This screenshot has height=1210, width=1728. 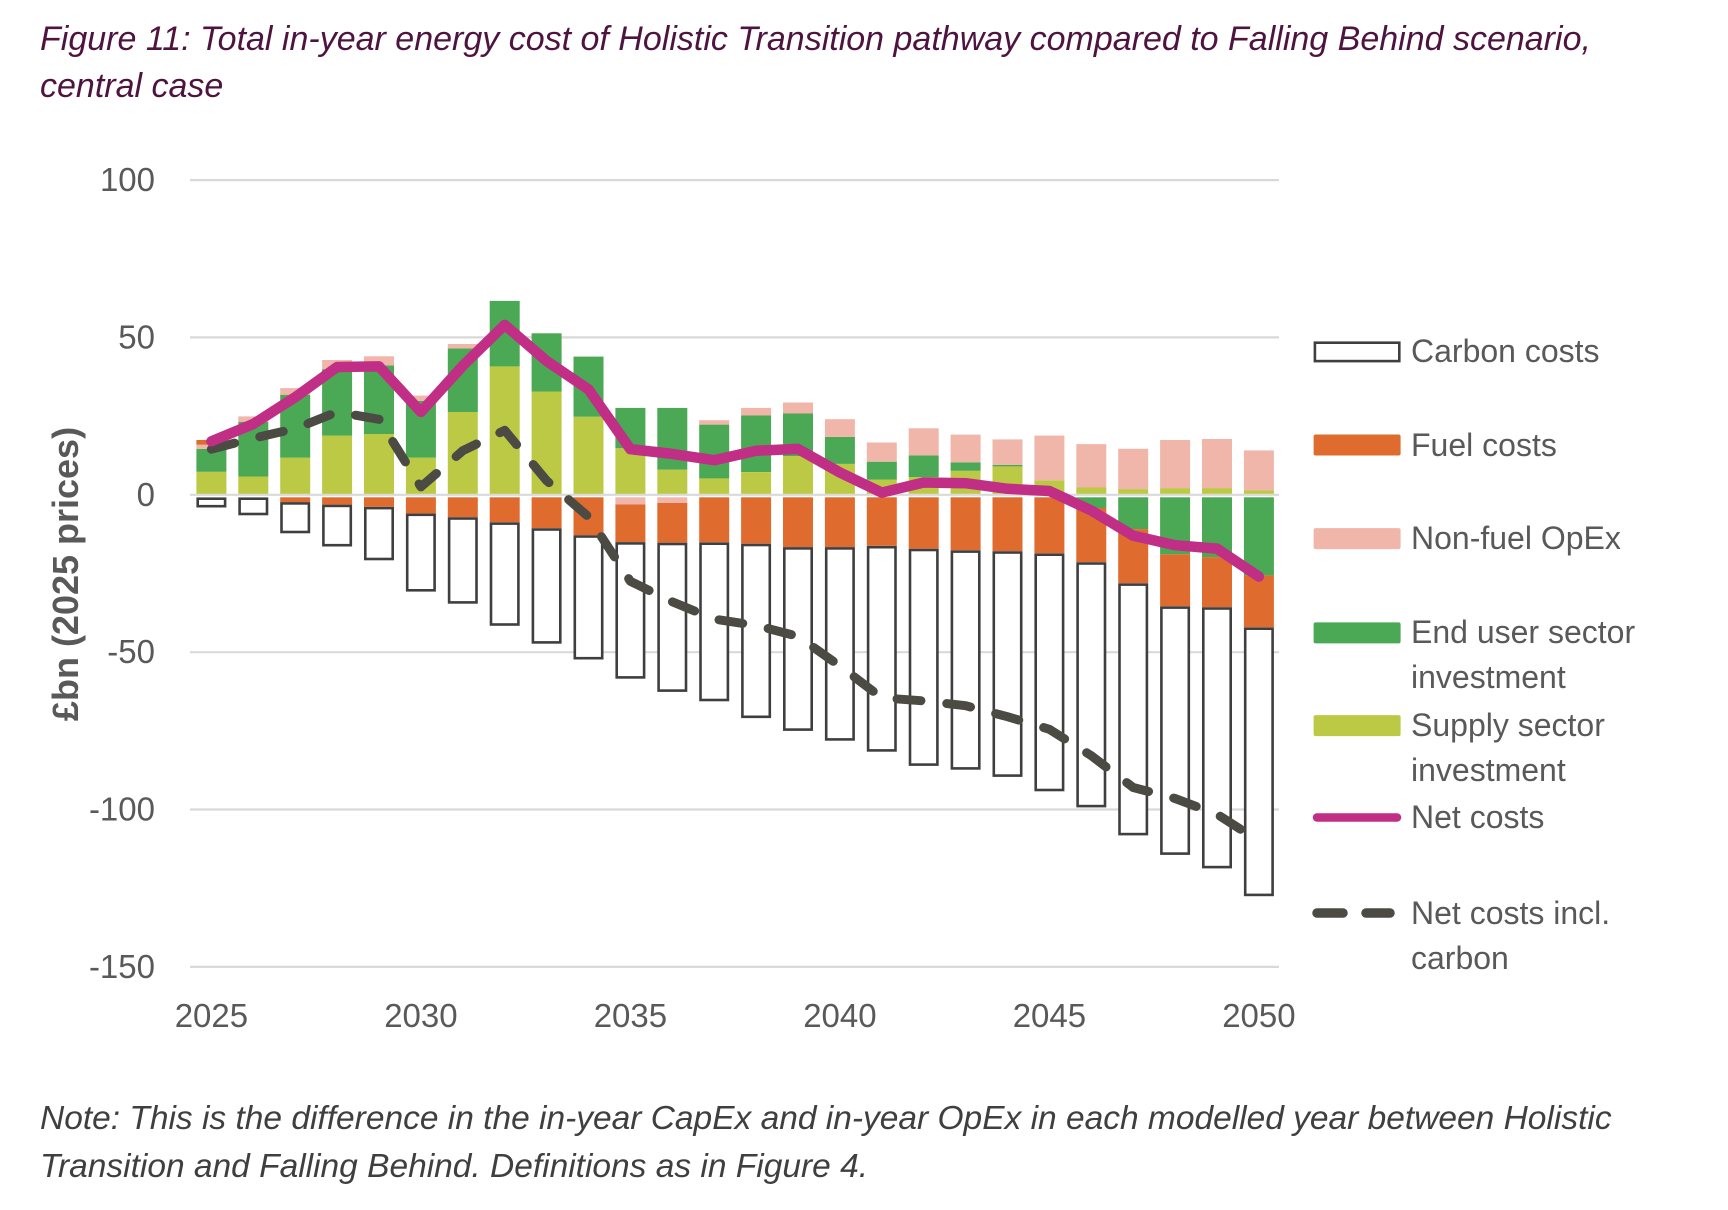 I want to click on svg-text: Net costs, so click(x=1477, y=817).